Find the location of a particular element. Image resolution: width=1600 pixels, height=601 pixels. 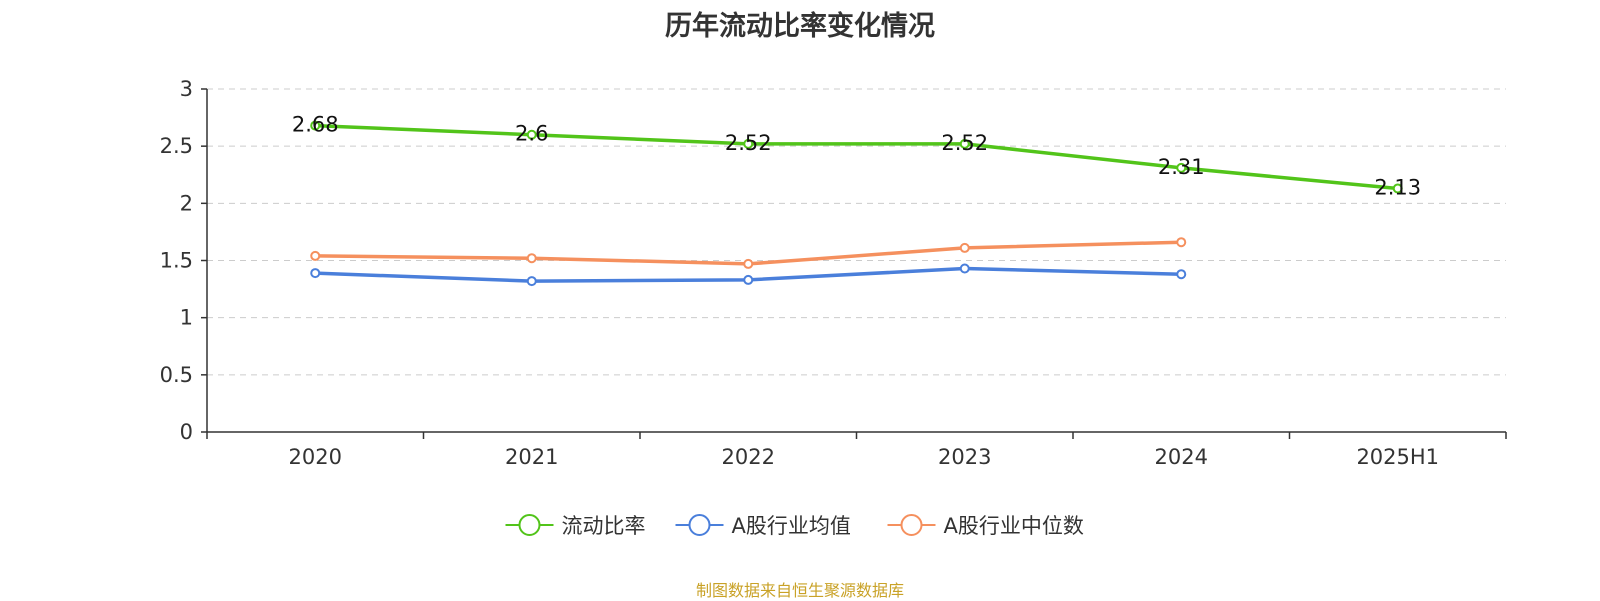

y-tick-label: 3 is located at coordinates (186, 89).